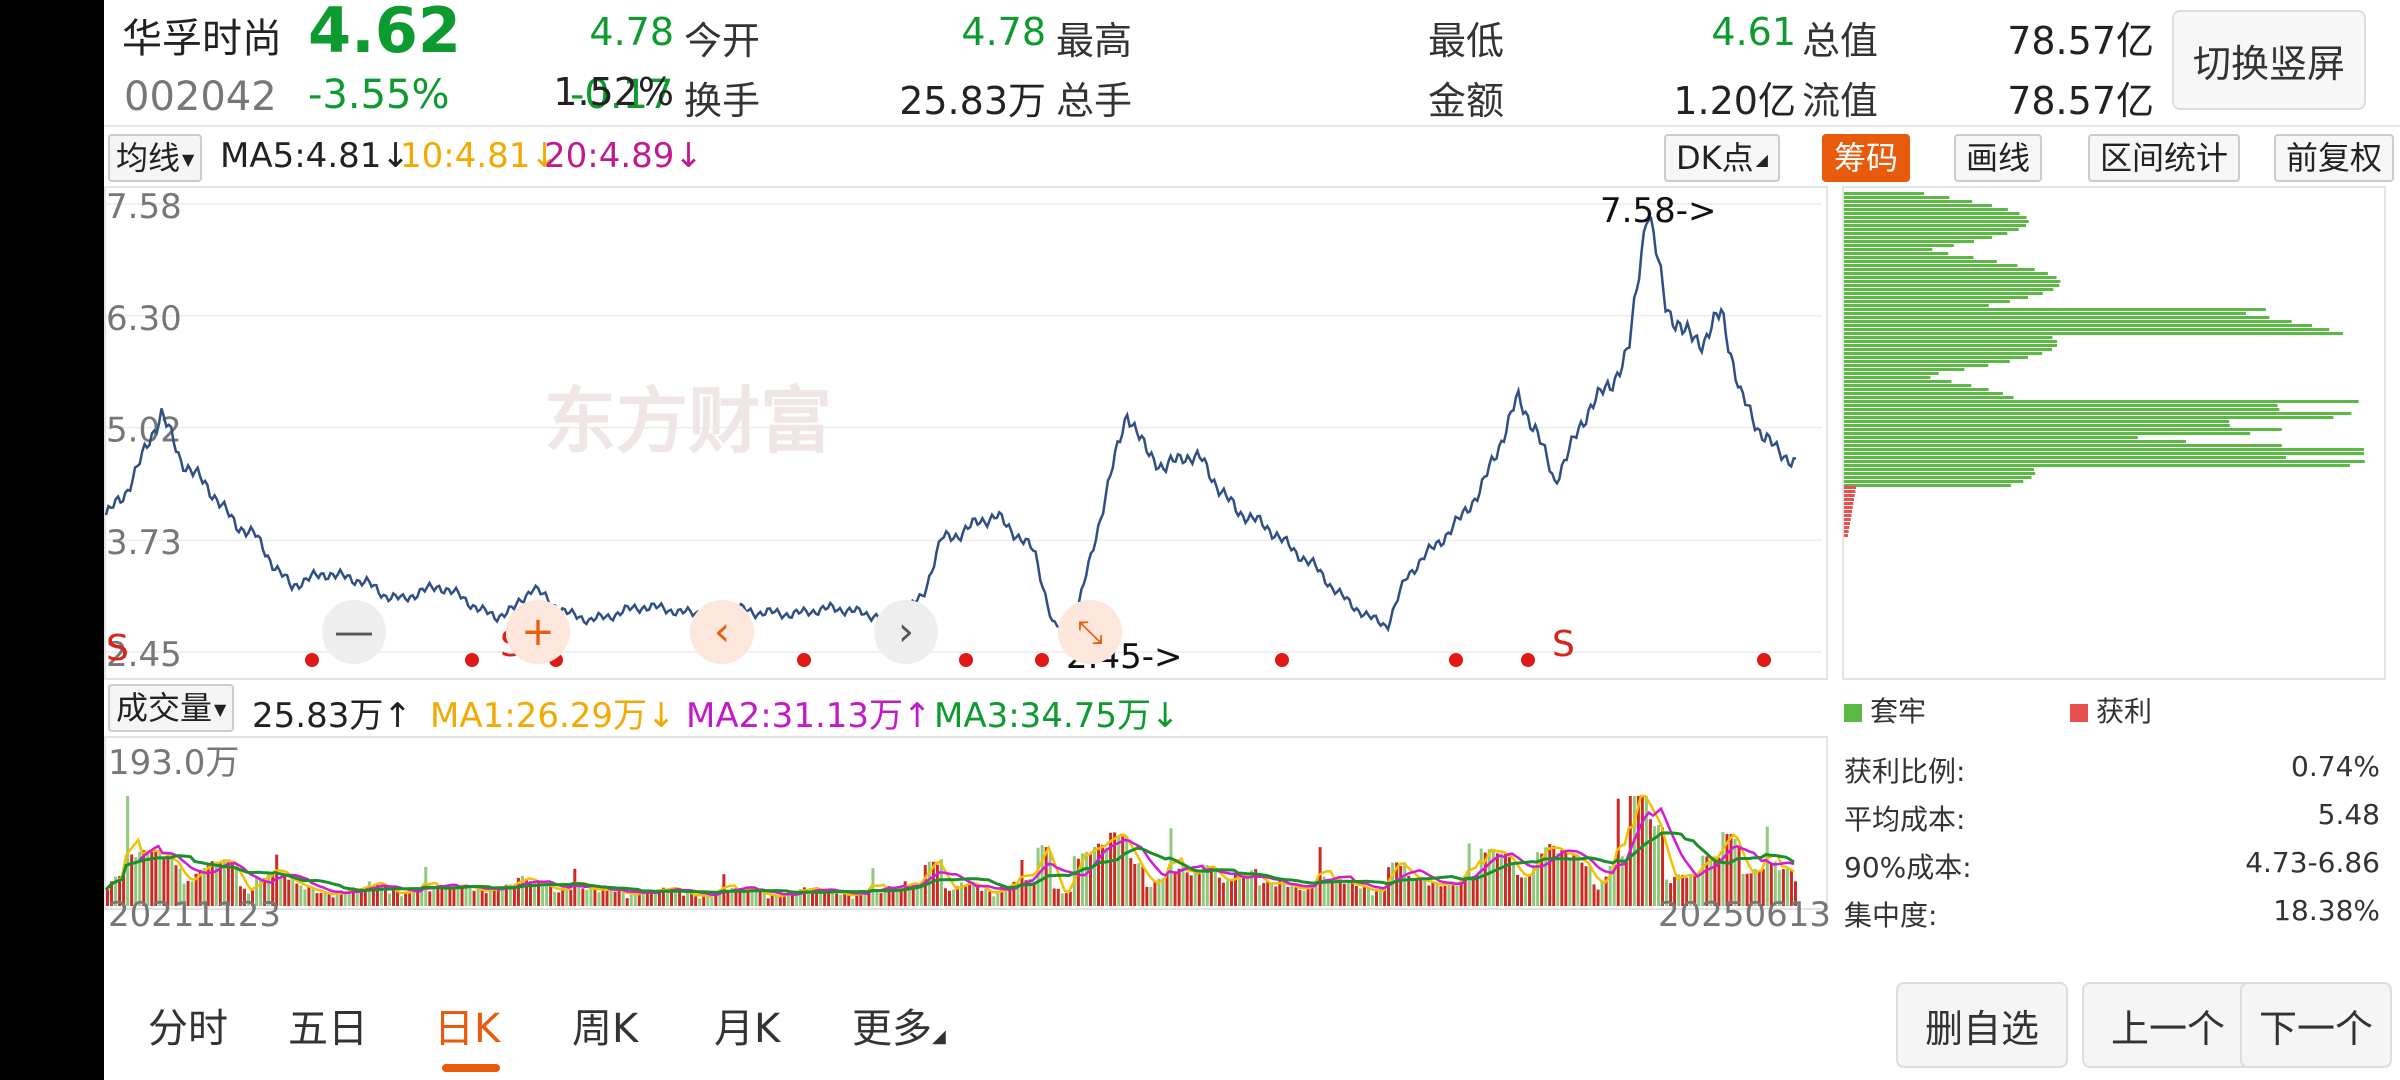 The height and width of the screenshot is (1080, 2400). What do you see at coordinates (747, 1029) in the screenshot?
I see `tab-monthly-k: 月K` at bounding box center [747, 1029].